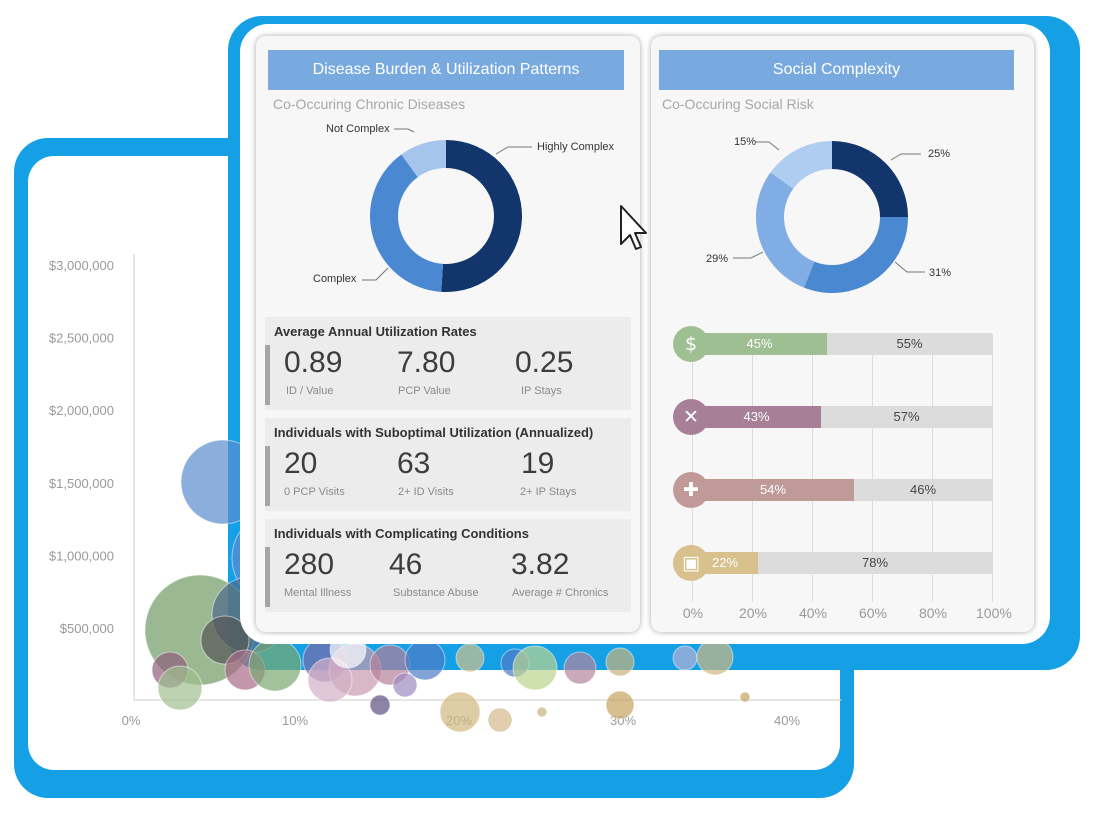 The image size is (1094, 815). Describe the element at coordinates (933, 613) in the screenshot. I see `risk-x-tick: 80%` at that location.